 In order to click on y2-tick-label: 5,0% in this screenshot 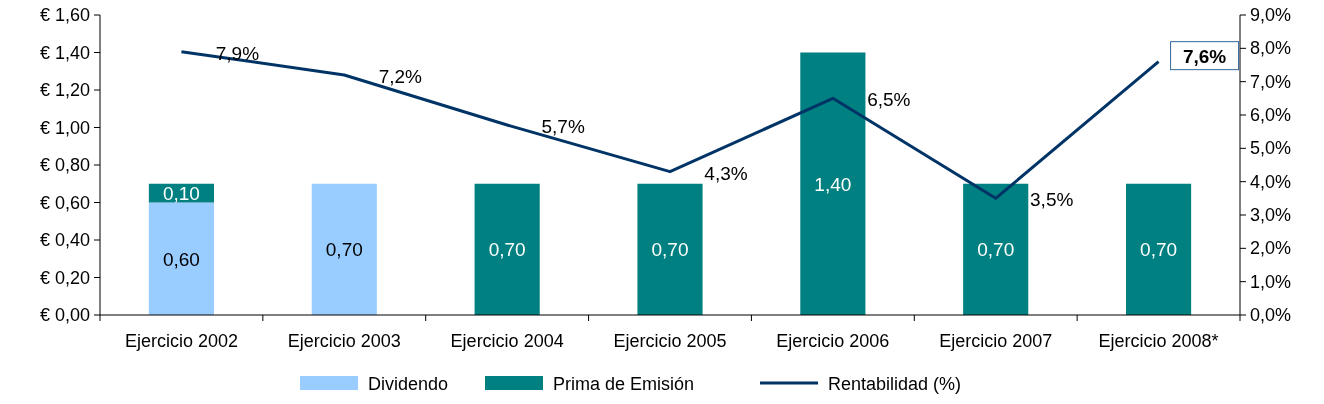, I will do `click(1271, 148)`.